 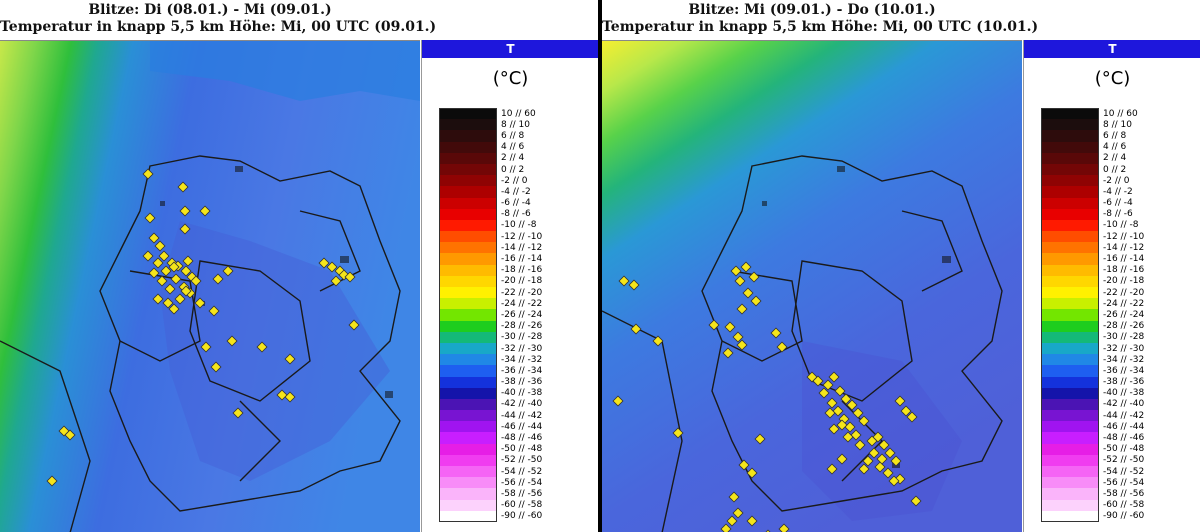 What do you see at coordinates (1111, 494) in the screenshot?
I see `legend-entry: -58 // -56` at bounding box center [1111, 494].